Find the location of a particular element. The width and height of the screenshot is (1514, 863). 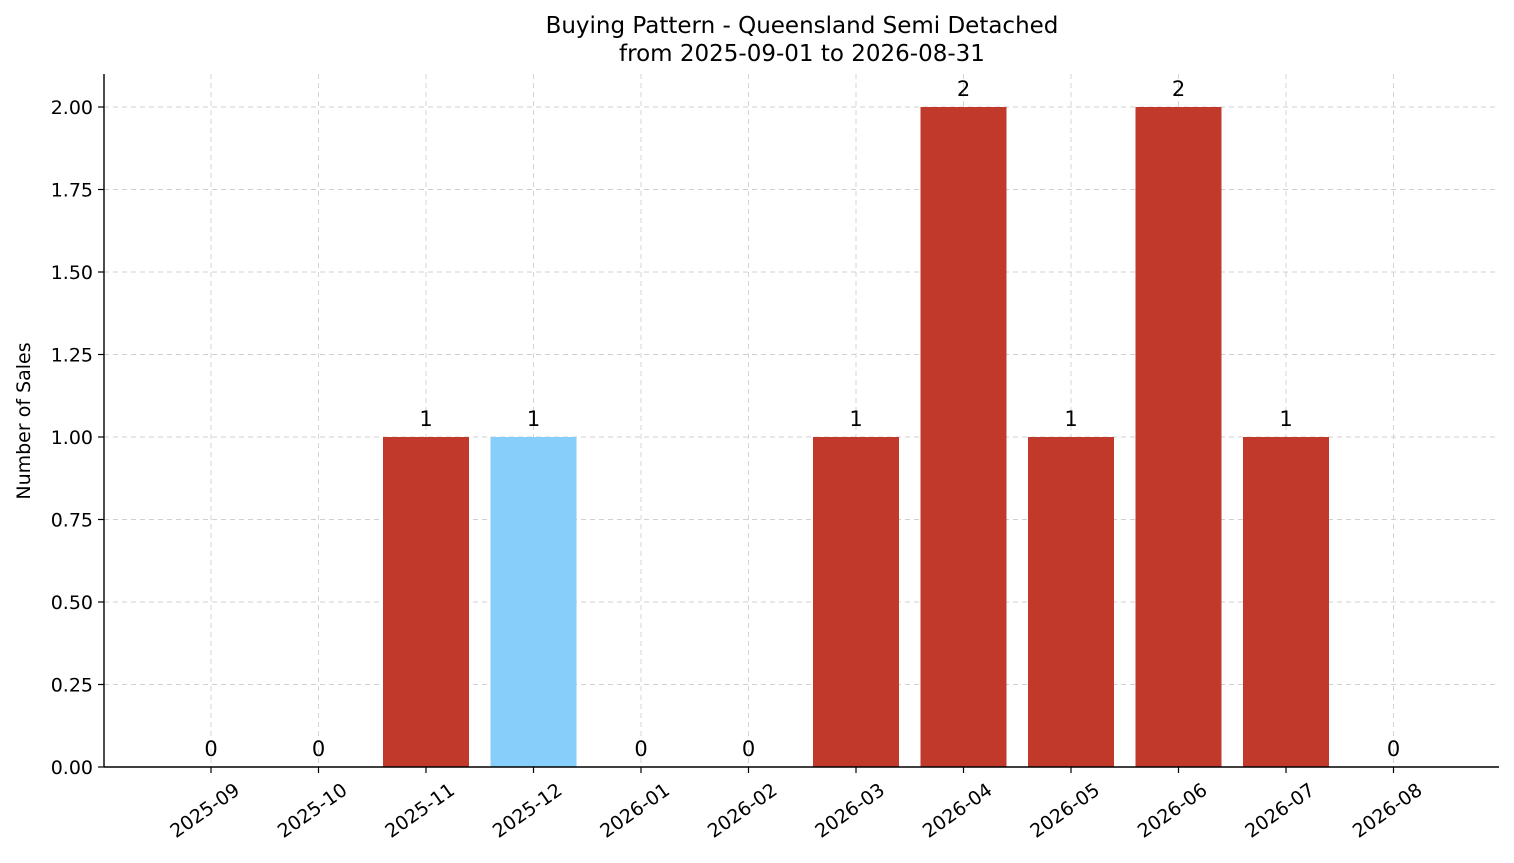

data-label-2025-10: 0 is located at coordinates (318, 749).